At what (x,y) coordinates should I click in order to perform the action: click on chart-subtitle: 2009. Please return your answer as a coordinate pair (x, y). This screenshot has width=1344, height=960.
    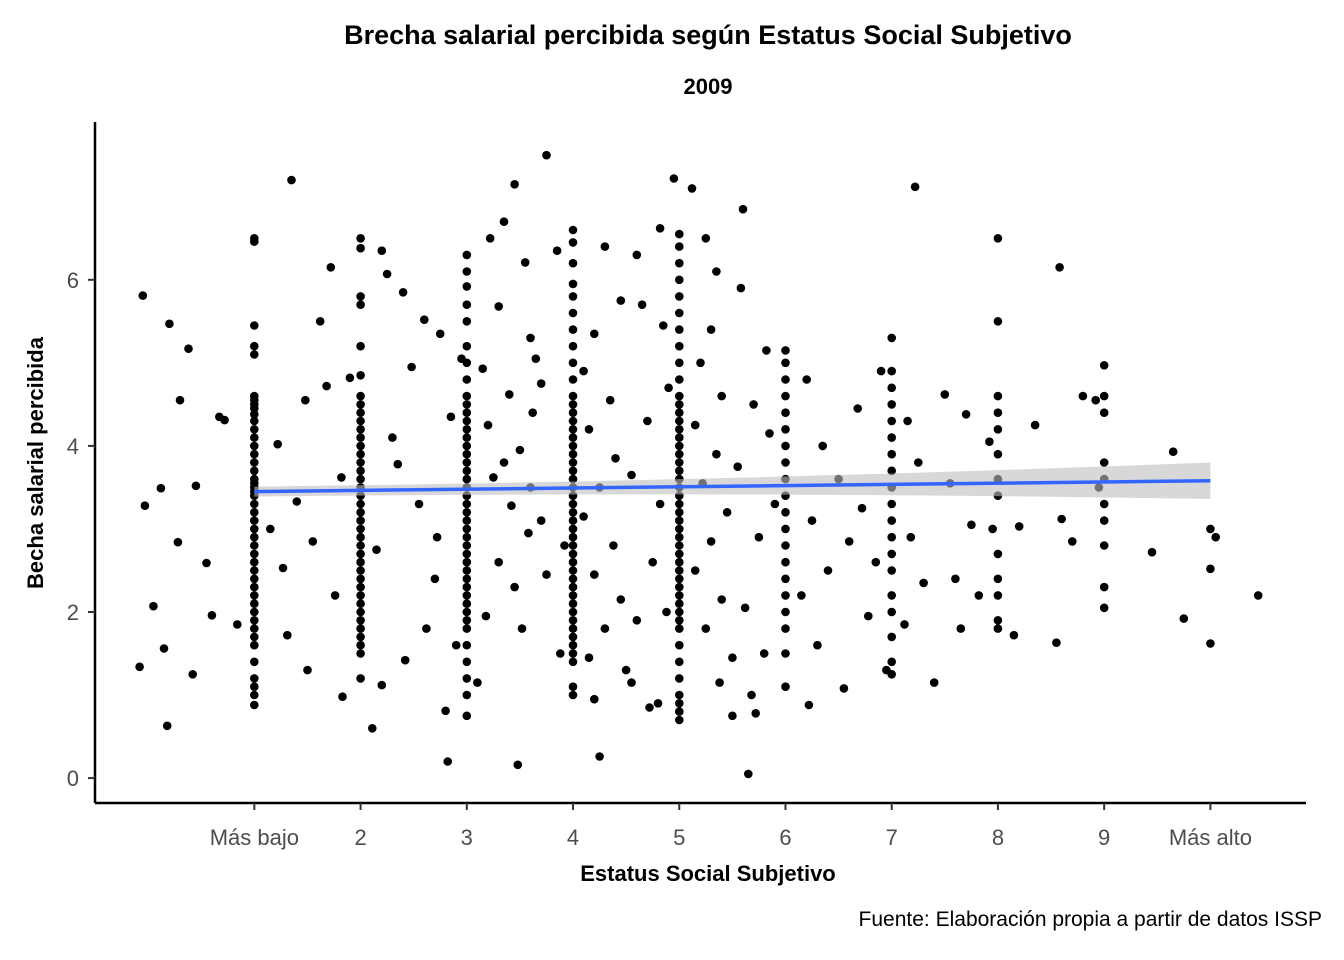
    Looking at the image, I should click on (708, 86).